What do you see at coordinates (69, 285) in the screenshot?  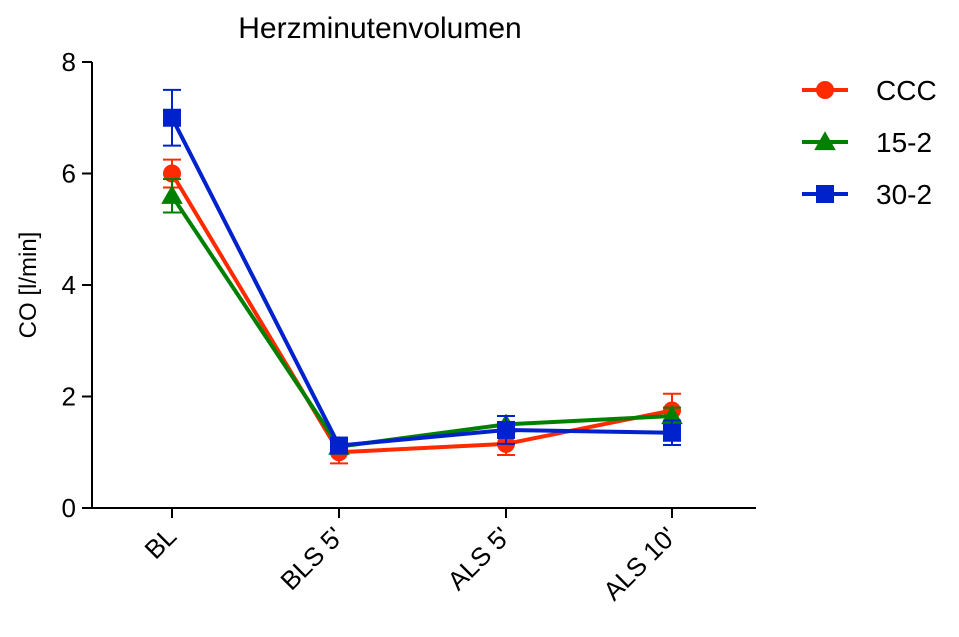 I see `y-tick-label: 4` at bounding box center [69, 285].